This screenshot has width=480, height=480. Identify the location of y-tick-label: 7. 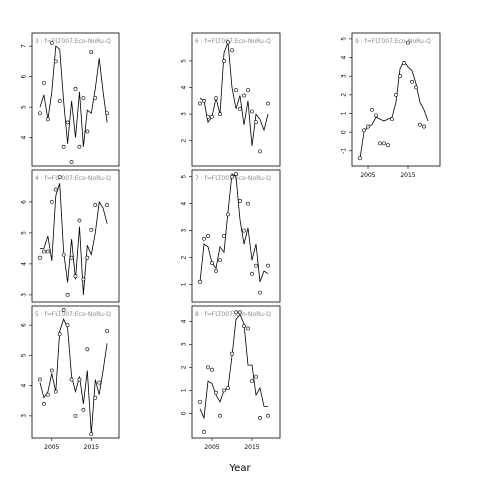
(24, 46).